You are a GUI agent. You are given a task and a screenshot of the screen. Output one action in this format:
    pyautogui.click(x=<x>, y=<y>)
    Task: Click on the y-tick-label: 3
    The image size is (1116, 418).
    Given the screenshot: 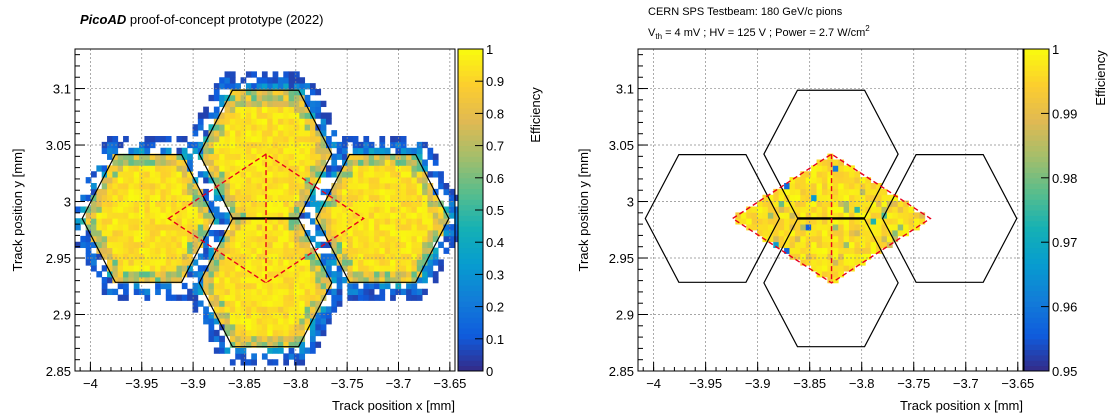 What is the action you would take?
    pyautogui.click(x=630, y=202)
    